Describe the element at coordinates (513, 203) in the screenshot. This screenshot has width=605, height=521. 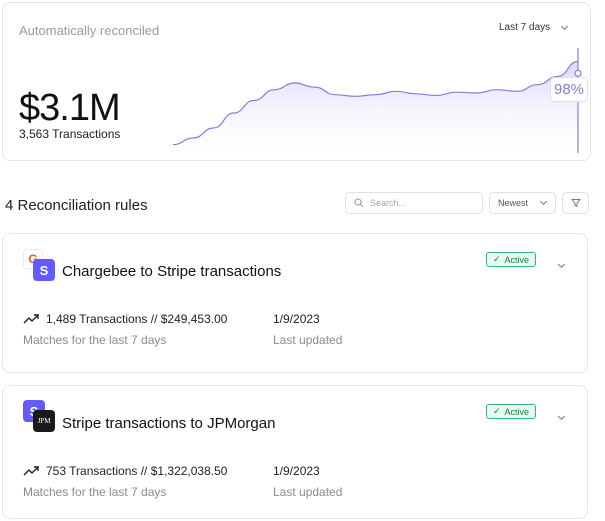
I see `sort-label: Newest` at that location.